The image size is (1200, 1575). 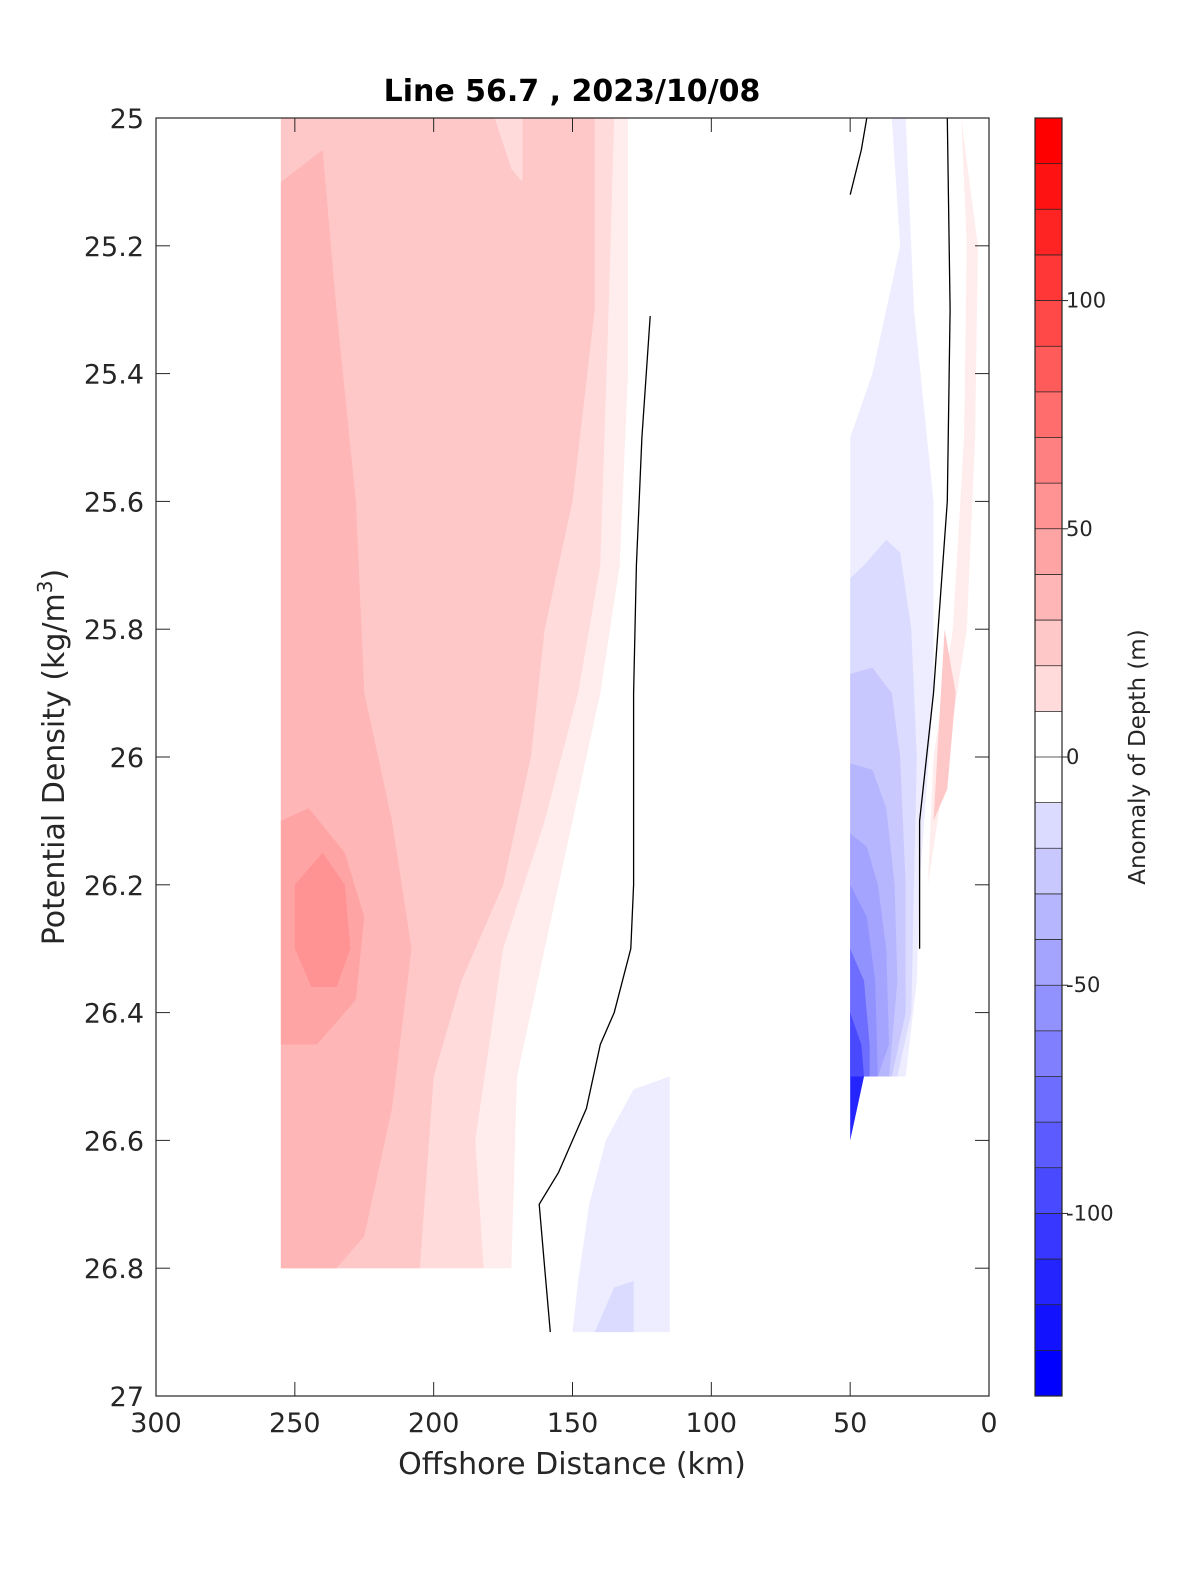 I want to click on colorbar-title: Anomaly of Depth (m), so click(x=1138, y=756).